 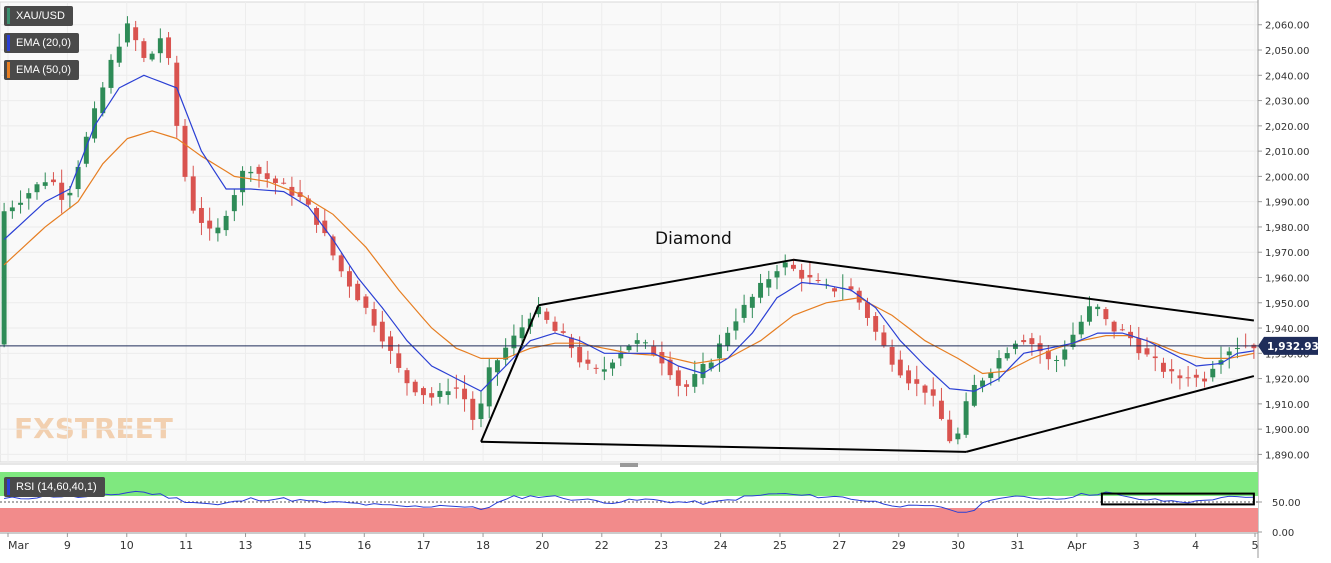 What do you see at coordinates (1287, 26) in the screenshot?
I see `price-tick-label: 2,060.00` at bounding box center [1287, 26].